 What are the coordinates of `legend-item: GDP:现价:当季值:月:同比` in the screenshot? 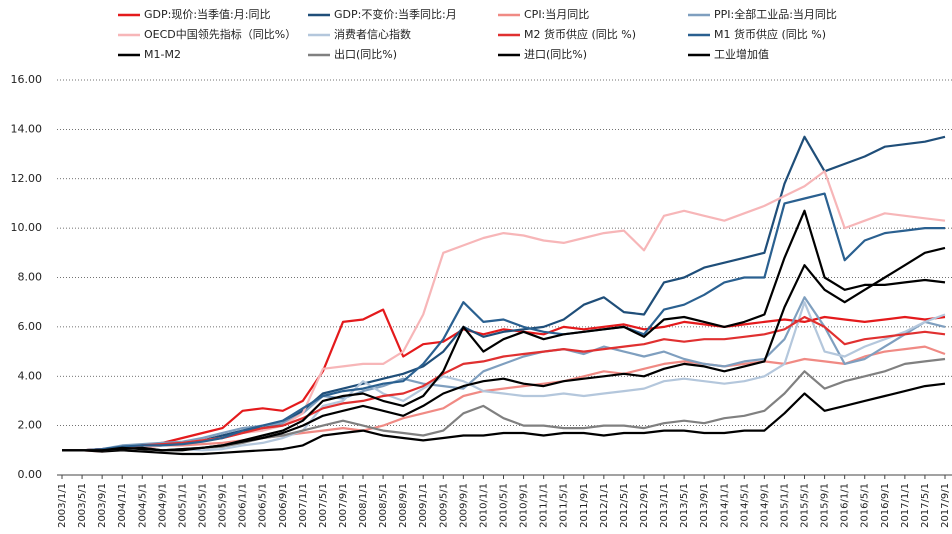 It's located at (194, 14).